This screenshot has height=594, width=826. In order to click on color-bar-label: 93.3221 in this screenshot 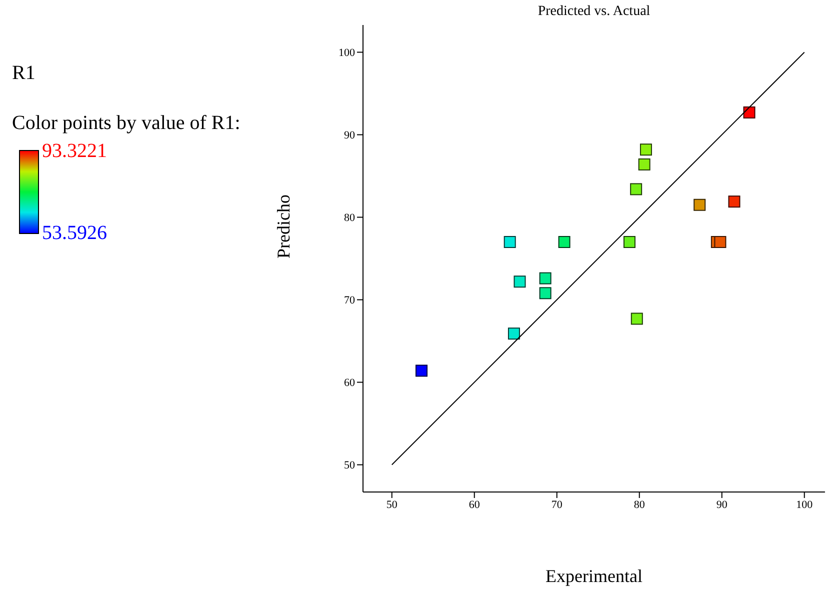, I will do `click(74, 151)`.